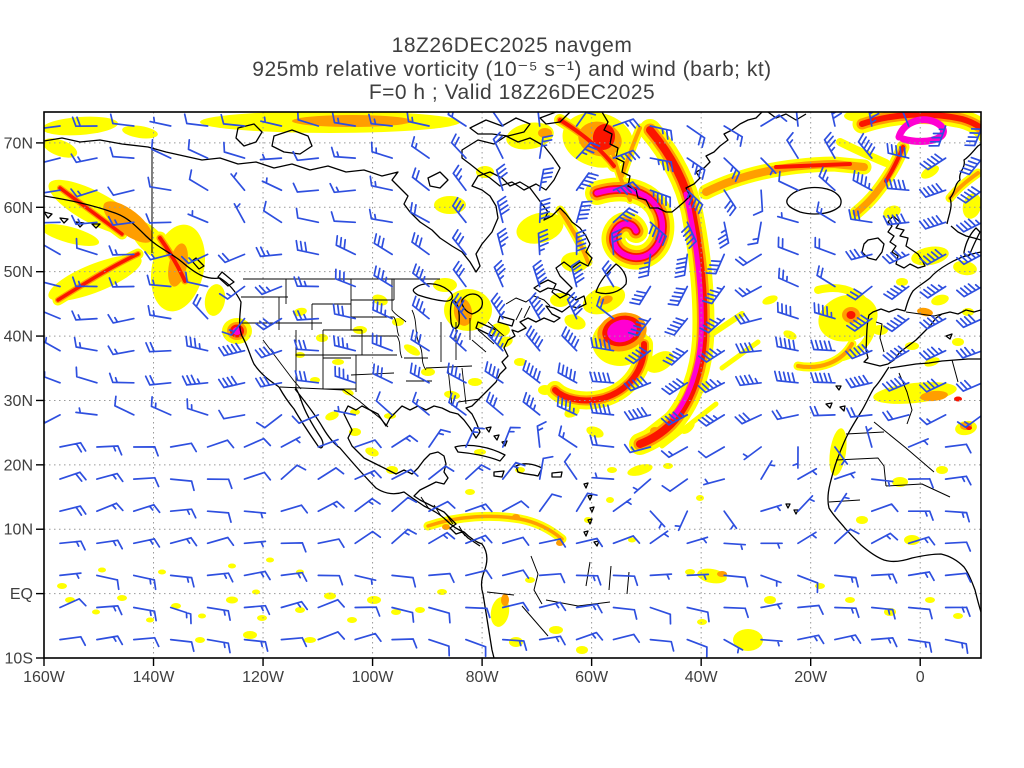 This screenshot has height=768, width=1024. What do you see at coordinates (18, 143) in the screenshot?
I see `y-axis-label: 70N` at bounding box center [18, 143].